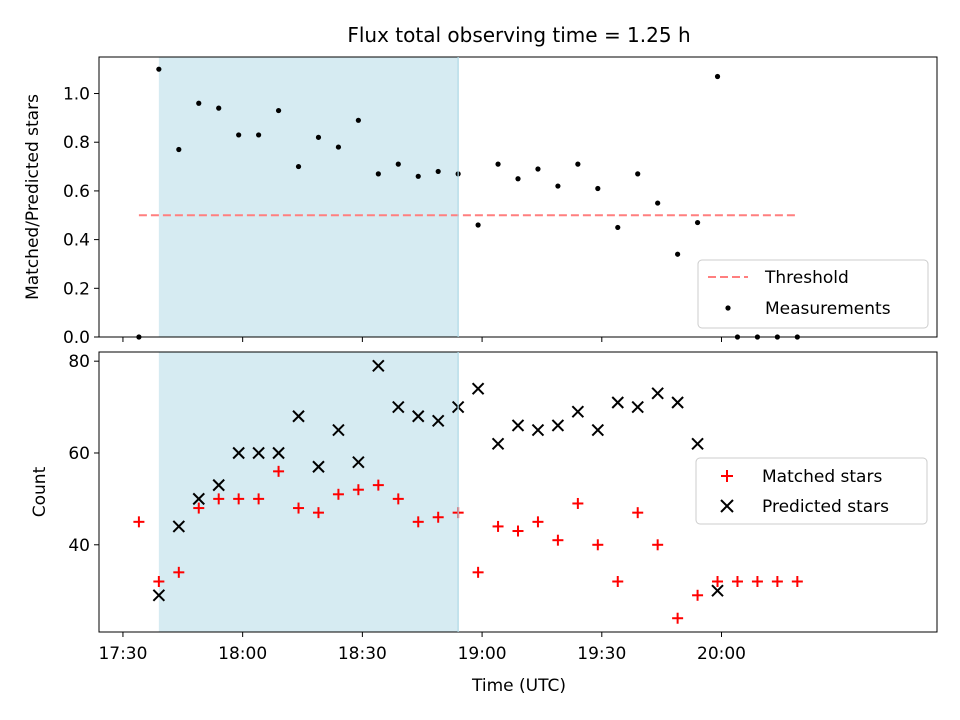  Describe the element at coordinates (308, 197) in the screenshot. I see `ratio-shaded-span` at that location.